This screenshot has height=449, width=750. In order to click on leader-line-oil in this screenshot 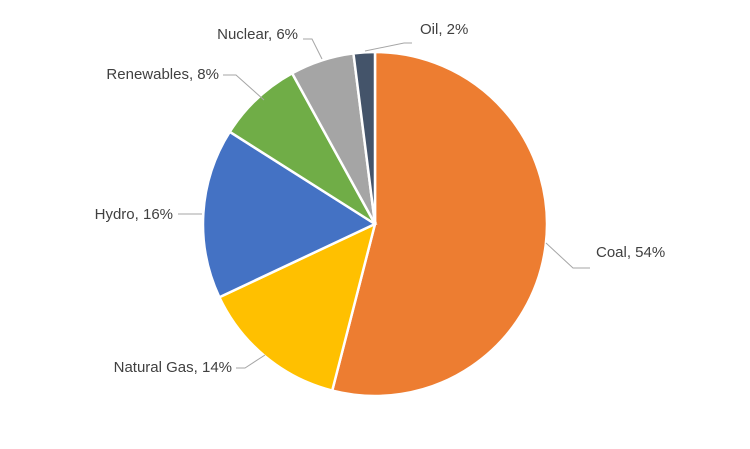, I will do `click(388, 47)`.